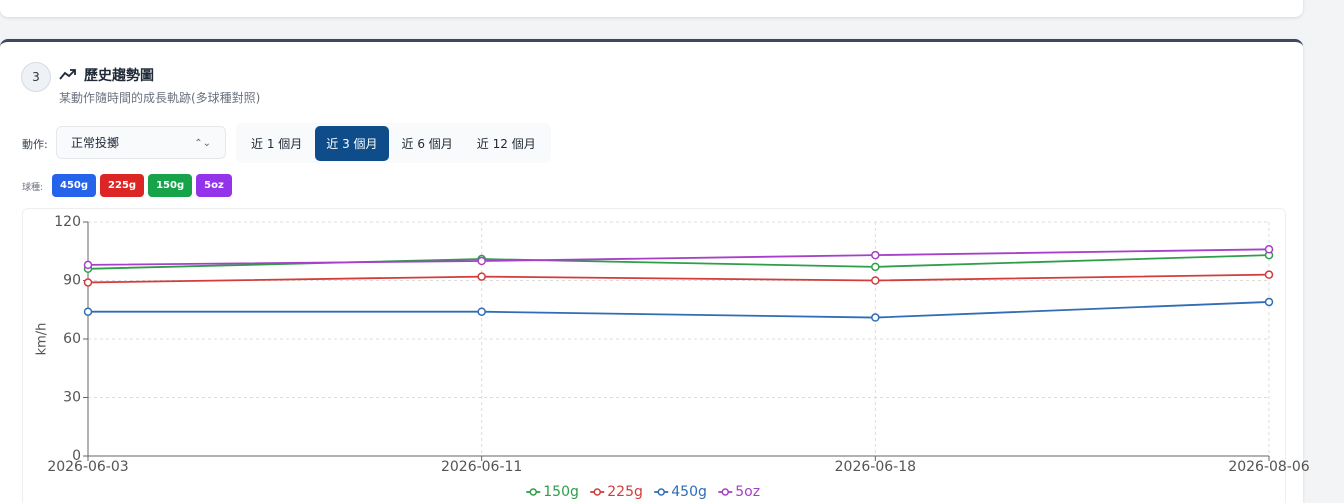 This screenshot has width=1344, height=503. I want to click on ball-chip: 225g, so click(122, 185).